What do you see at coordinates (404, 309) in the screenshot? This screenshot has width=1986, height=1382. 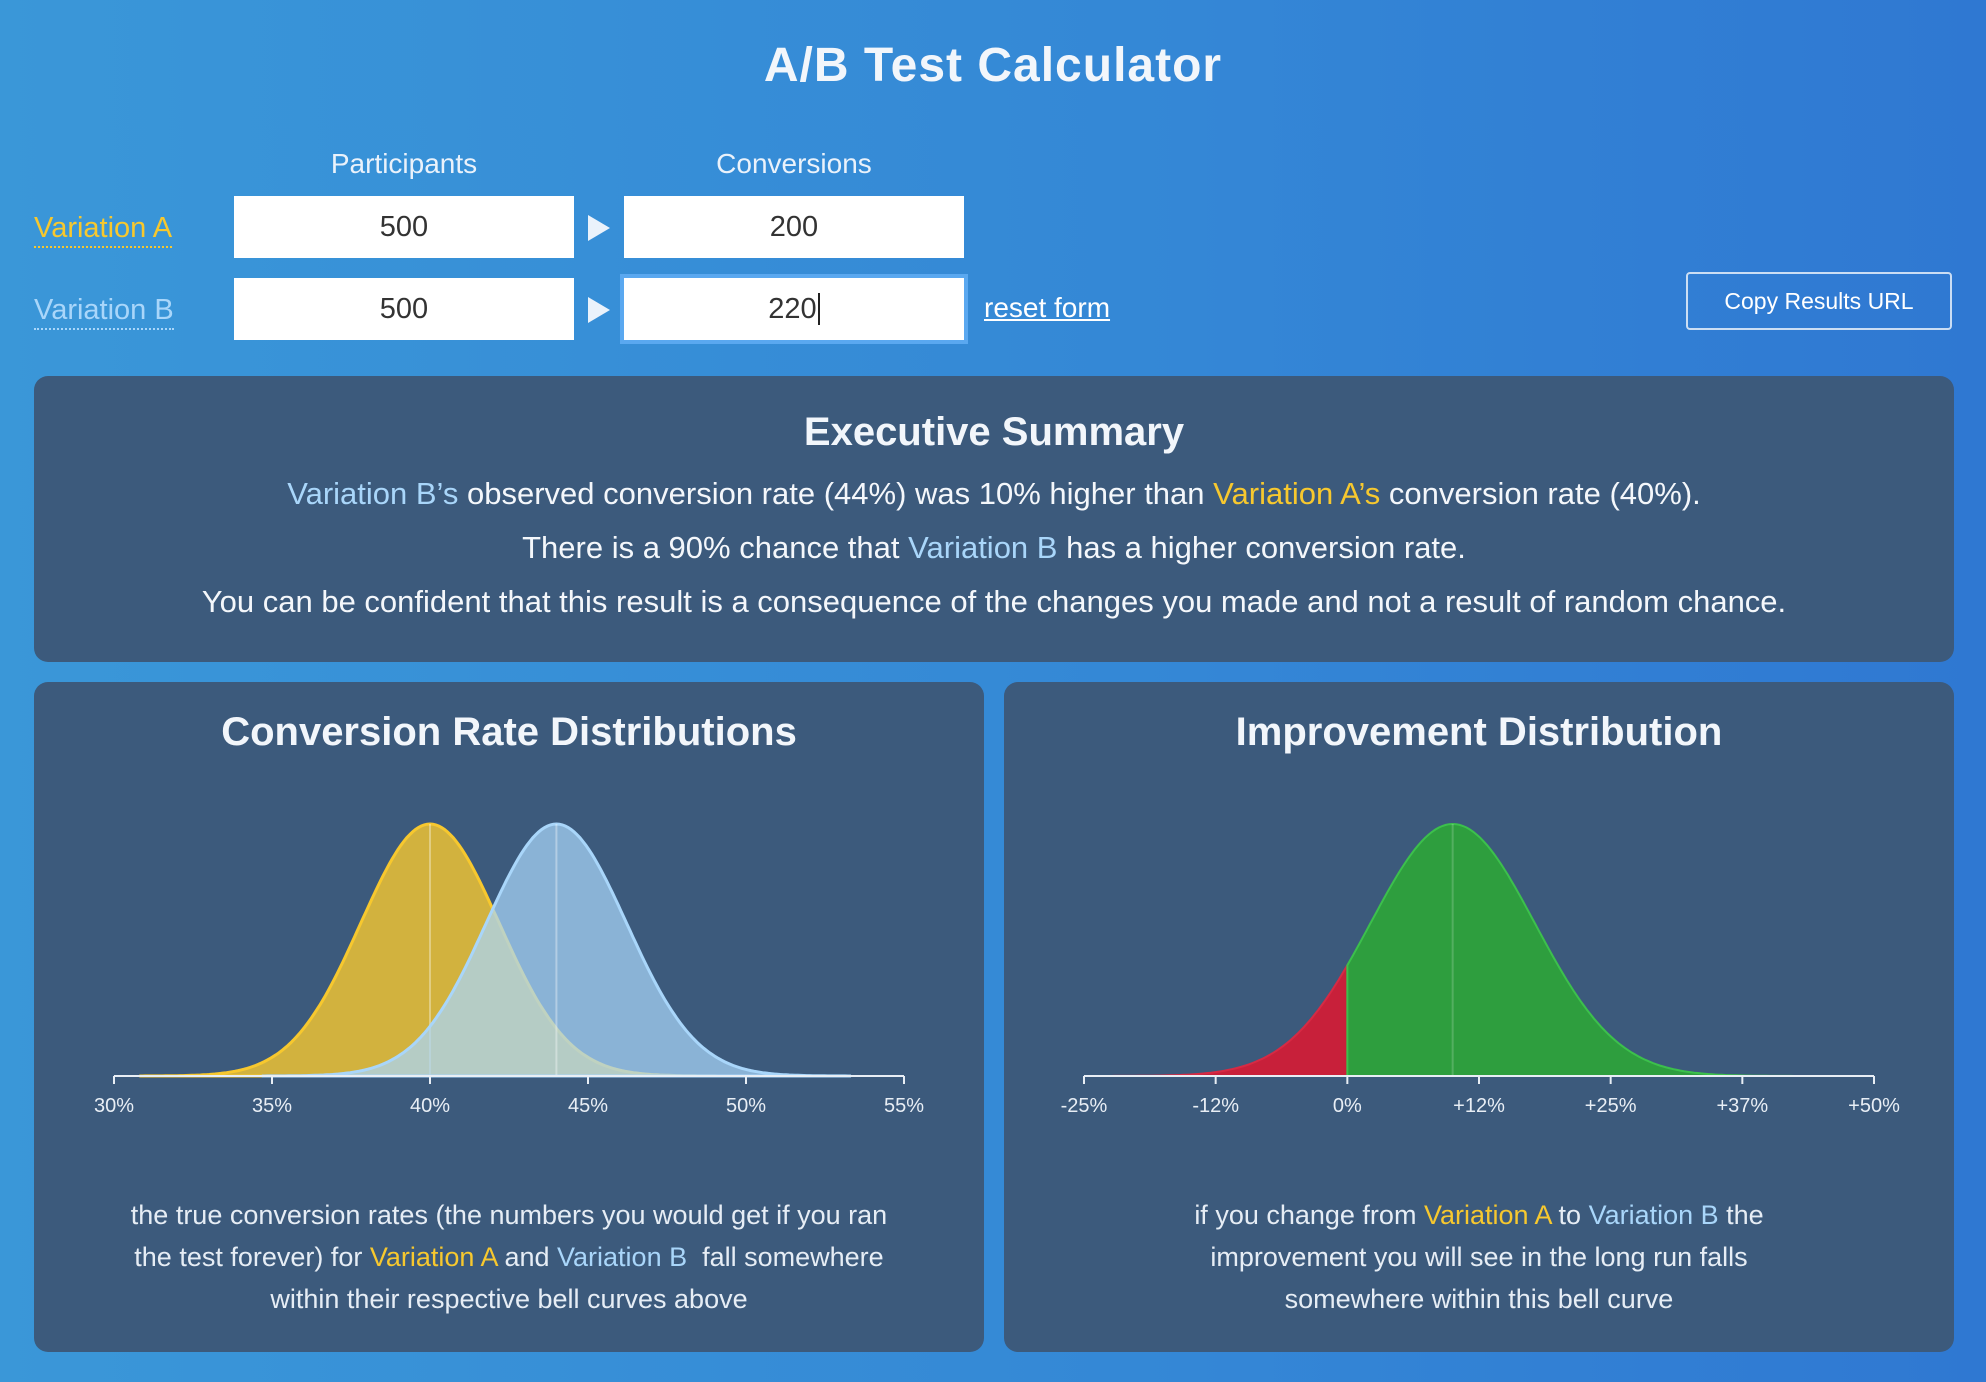 I see `variation-b-participants-input: 500` at bounding box center [404, 309].